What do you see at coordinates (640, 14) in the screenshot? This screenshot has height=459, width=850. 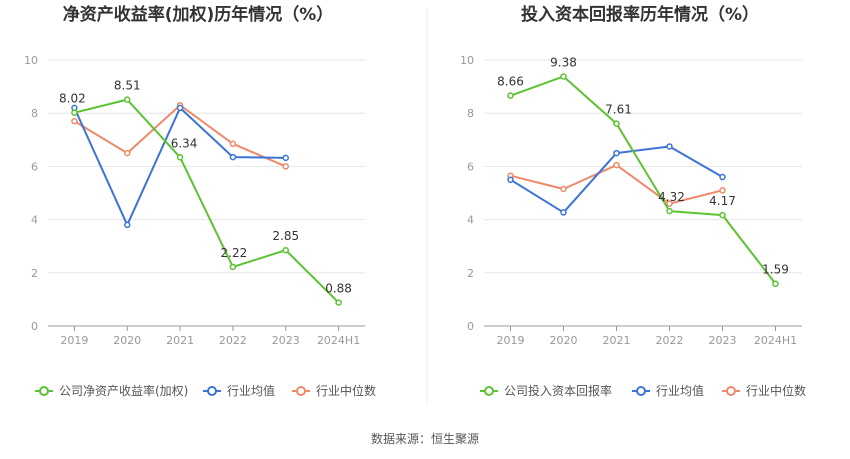 I see `roic-chart-title: 投入资本回报率历年情况（%）` at bounding box center [640, 14].